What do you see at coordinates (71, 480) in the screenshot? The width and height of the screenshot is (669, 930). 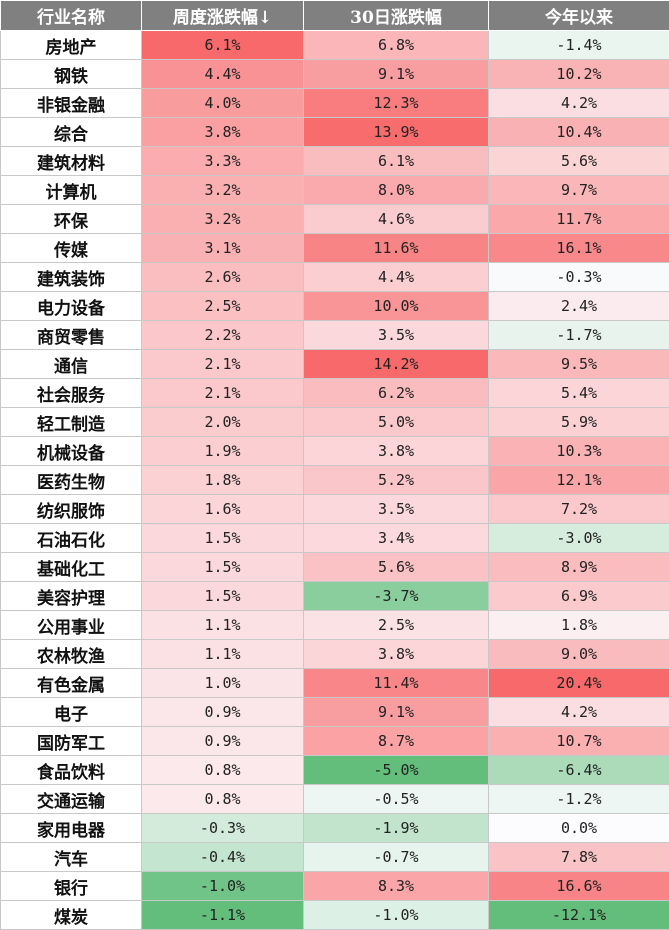 I see `industry-name-cell: 医药生物` at bounding box center [71, 480].